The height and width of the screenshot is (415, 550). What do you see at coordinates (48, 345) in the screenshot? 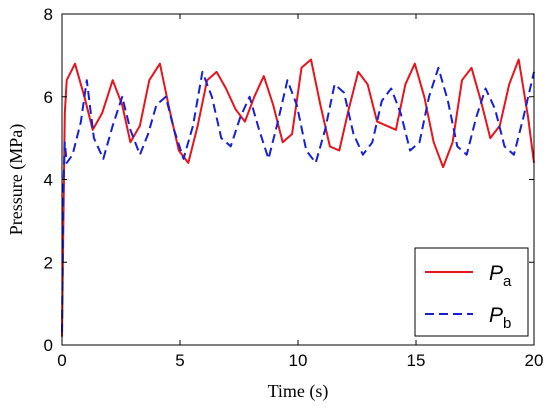
I see `y-tick-label: 0` at bounding box center [48, 345].